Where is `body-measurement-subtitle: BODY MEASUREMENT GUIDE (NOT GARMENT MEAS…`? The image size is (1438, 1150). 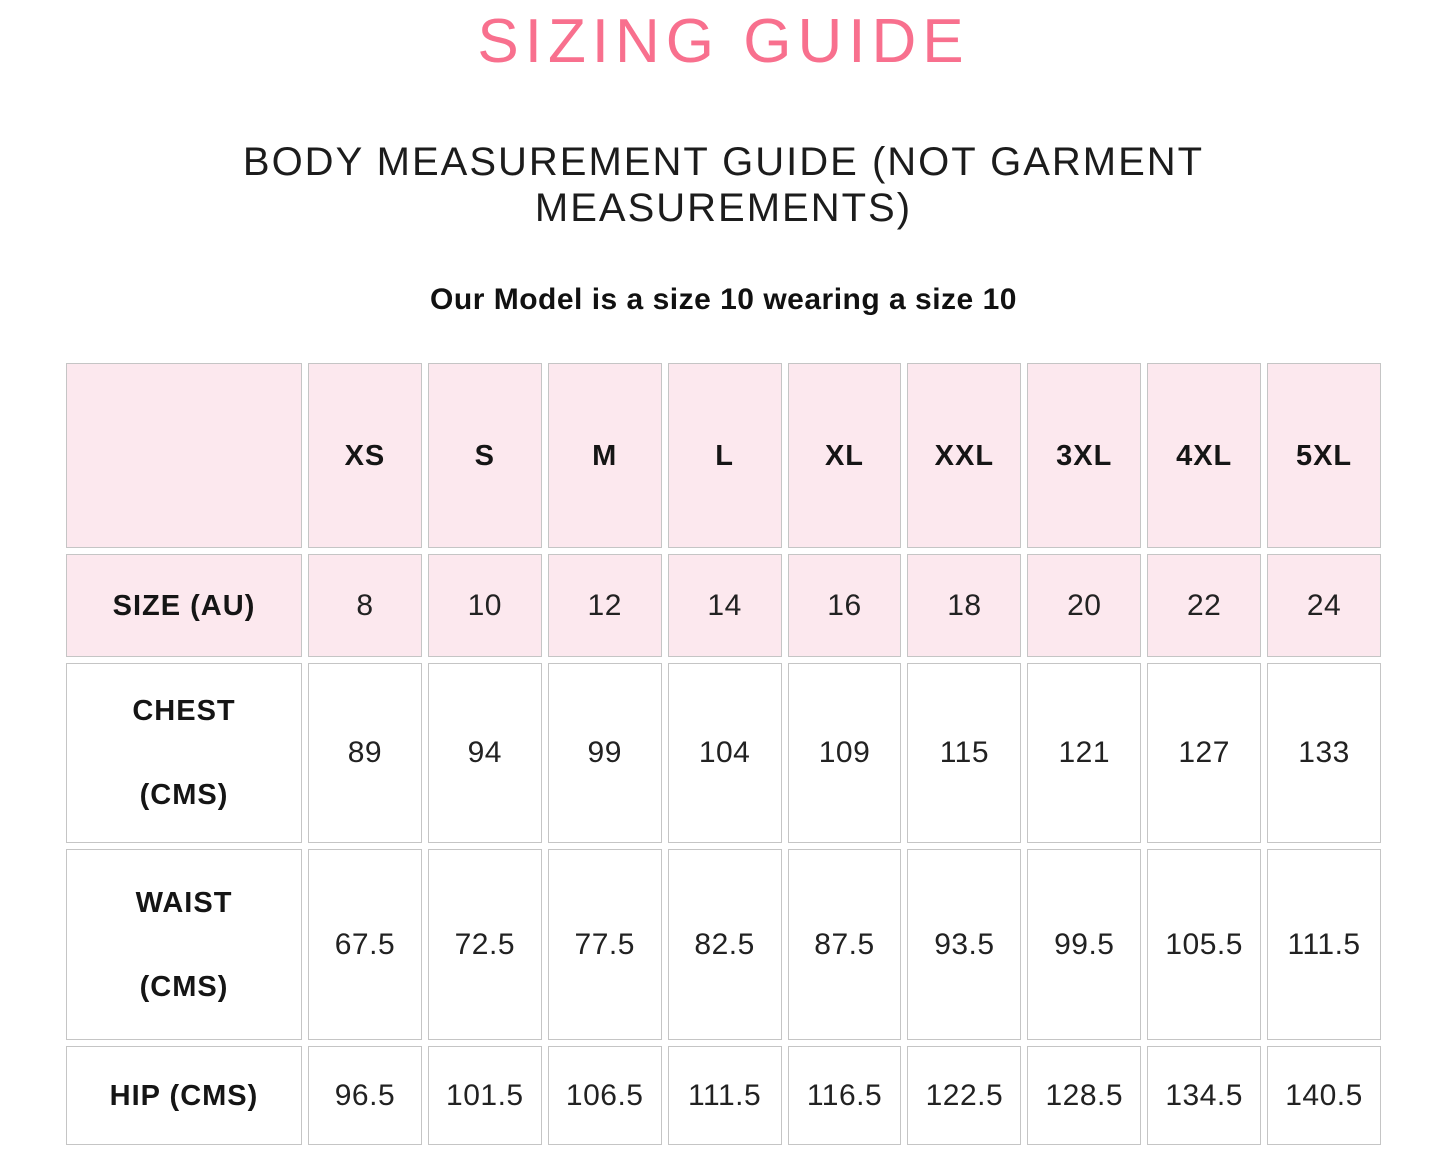
body-measurement-subtitle: BODY MEASUREMENT GUIDE (NOT GARMENT MEAS… is located at coordinates (723, 185).